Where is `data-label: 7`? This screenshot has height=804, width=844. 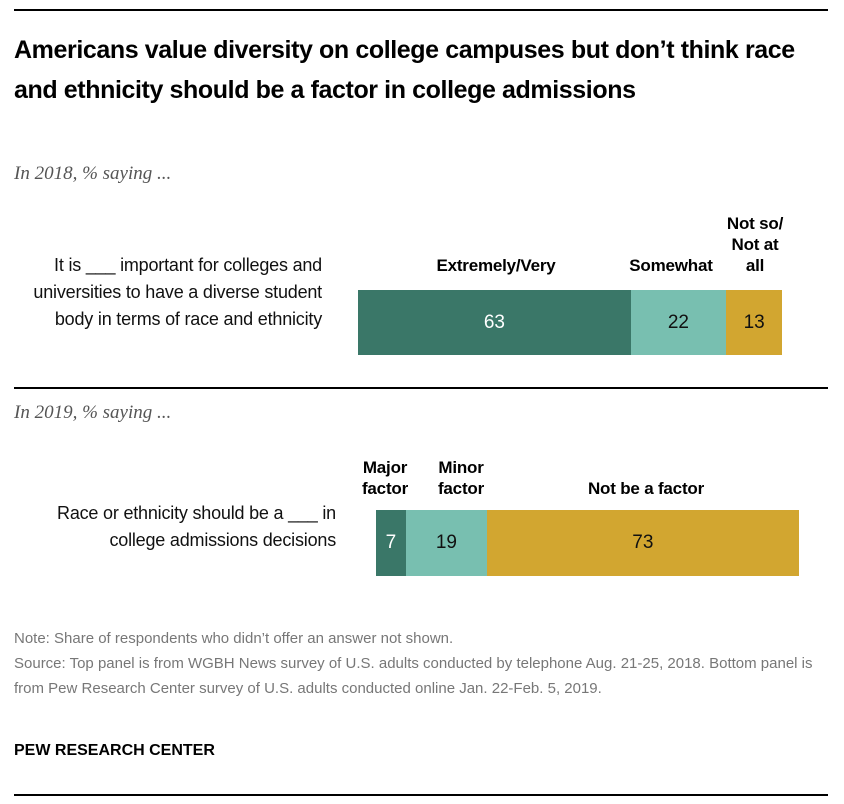
data-label: 7 is located at coordinates (391, 542).